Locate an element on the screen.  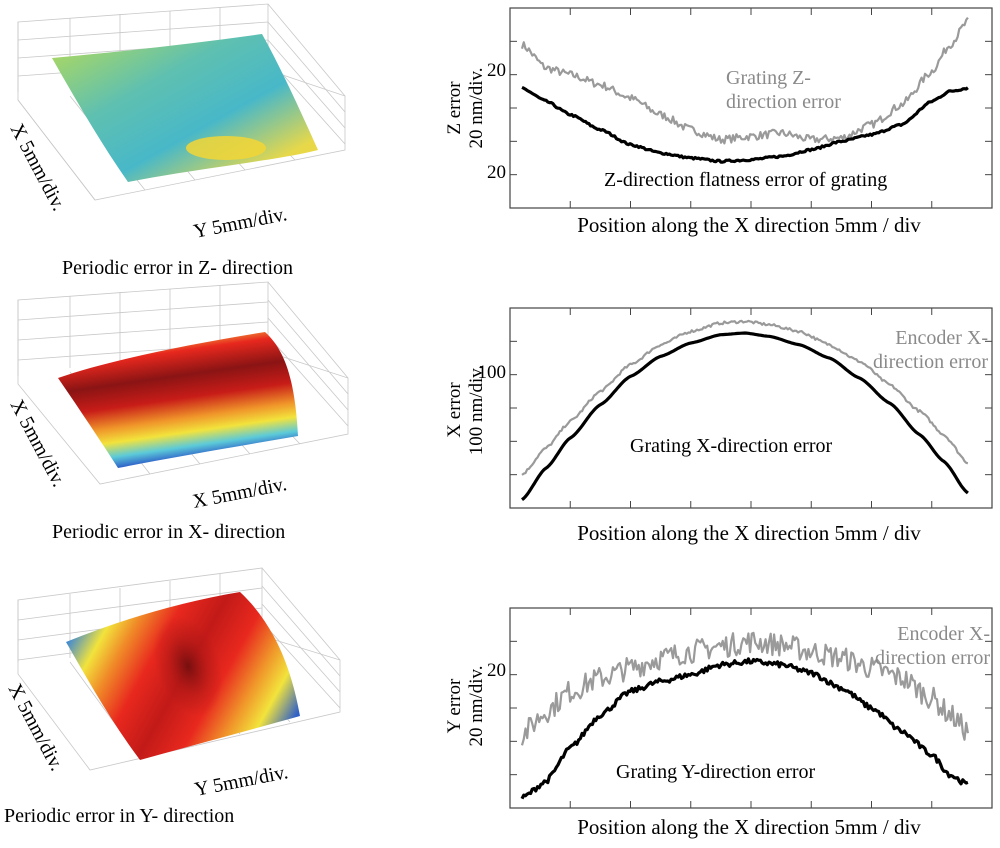
series-label-line: Grating Y-direction error is located at coordinates (716, 772).